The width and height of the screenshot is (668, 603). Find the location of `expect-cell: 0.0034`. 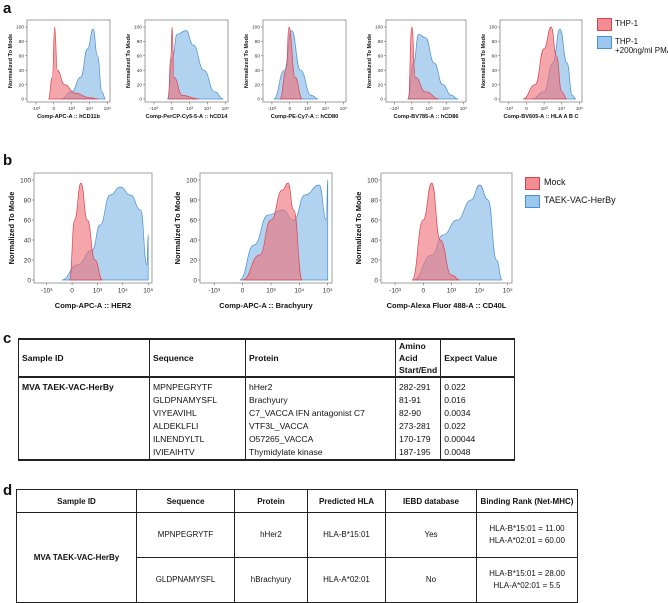

expect-cell: 0.0034 is located at coordinates (477, 413).